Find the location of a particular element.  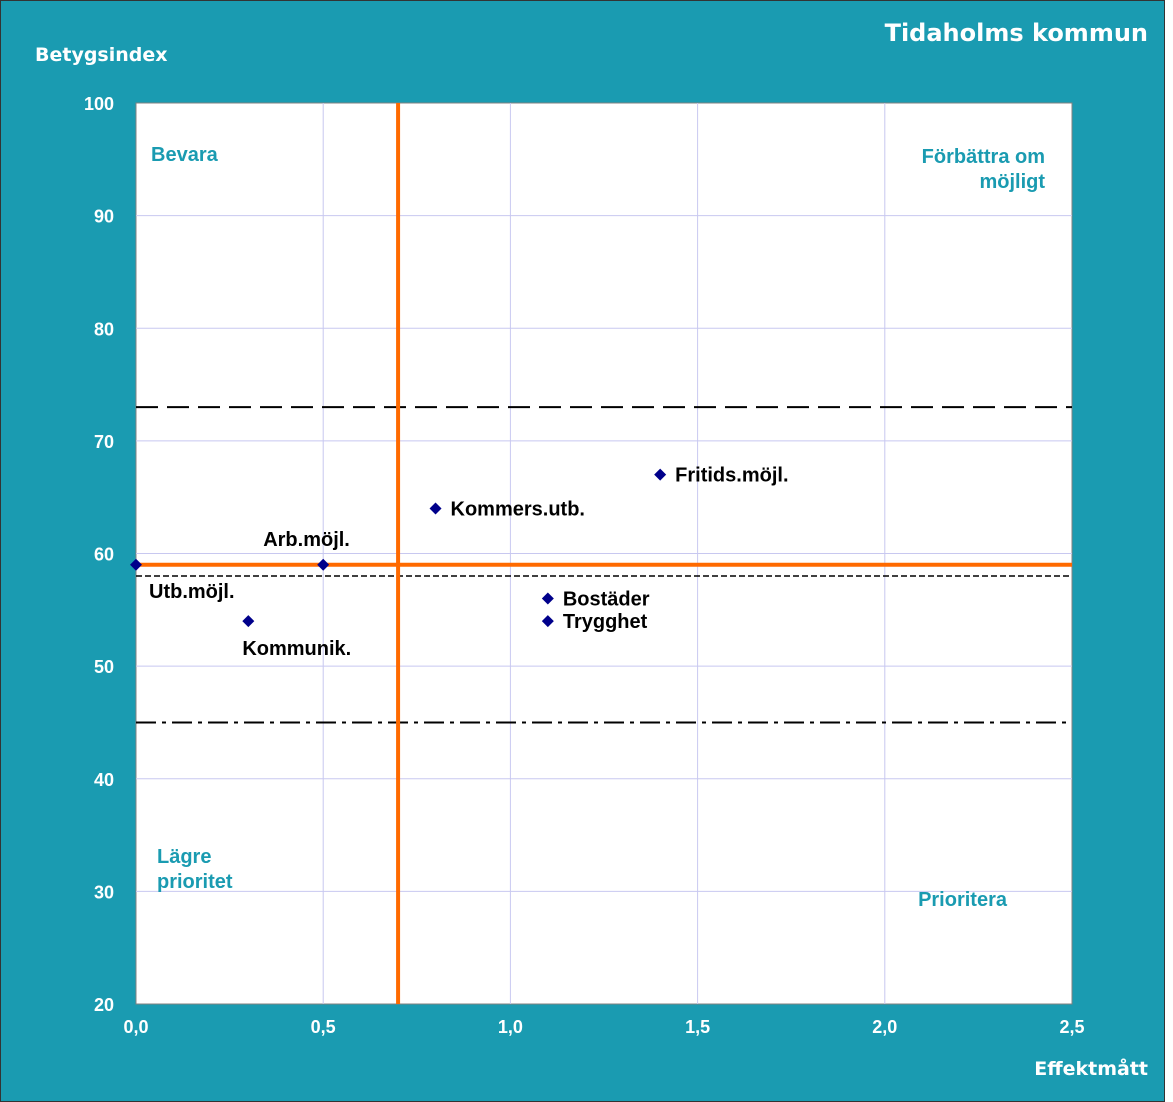

y-tick-label: 80 is located at coordinates (104, 329).